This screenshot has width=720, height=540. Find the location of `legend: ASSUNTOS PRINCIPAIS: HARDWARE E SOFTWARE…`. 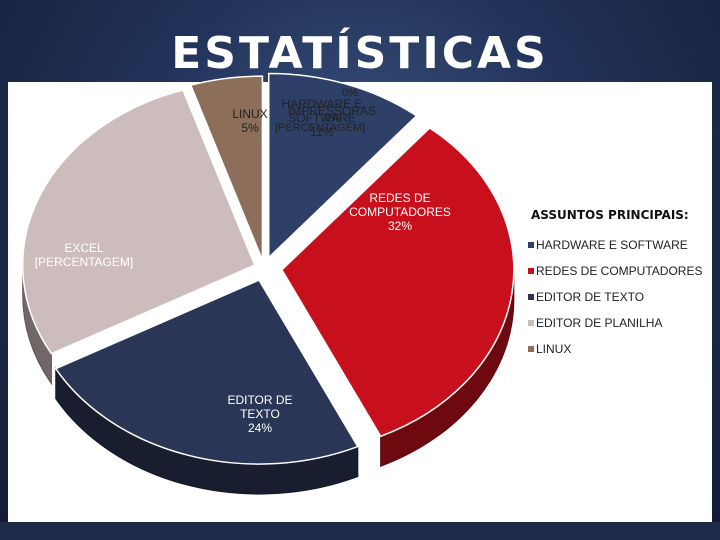

legend: ASSUNTOS PRINCIPAIS: HARDWARE E SOFTWARE… is located at coordinates (621, 285).